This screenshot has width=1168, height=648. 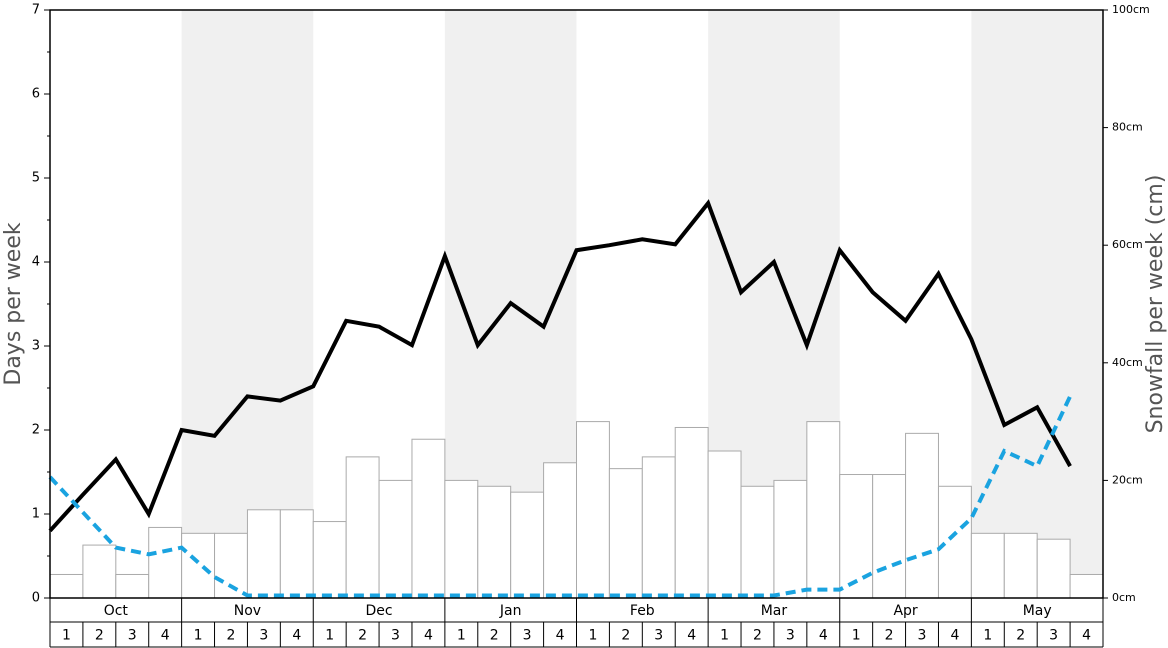 I want to click on y-tick-label: 2, so click(x=36, y=430).